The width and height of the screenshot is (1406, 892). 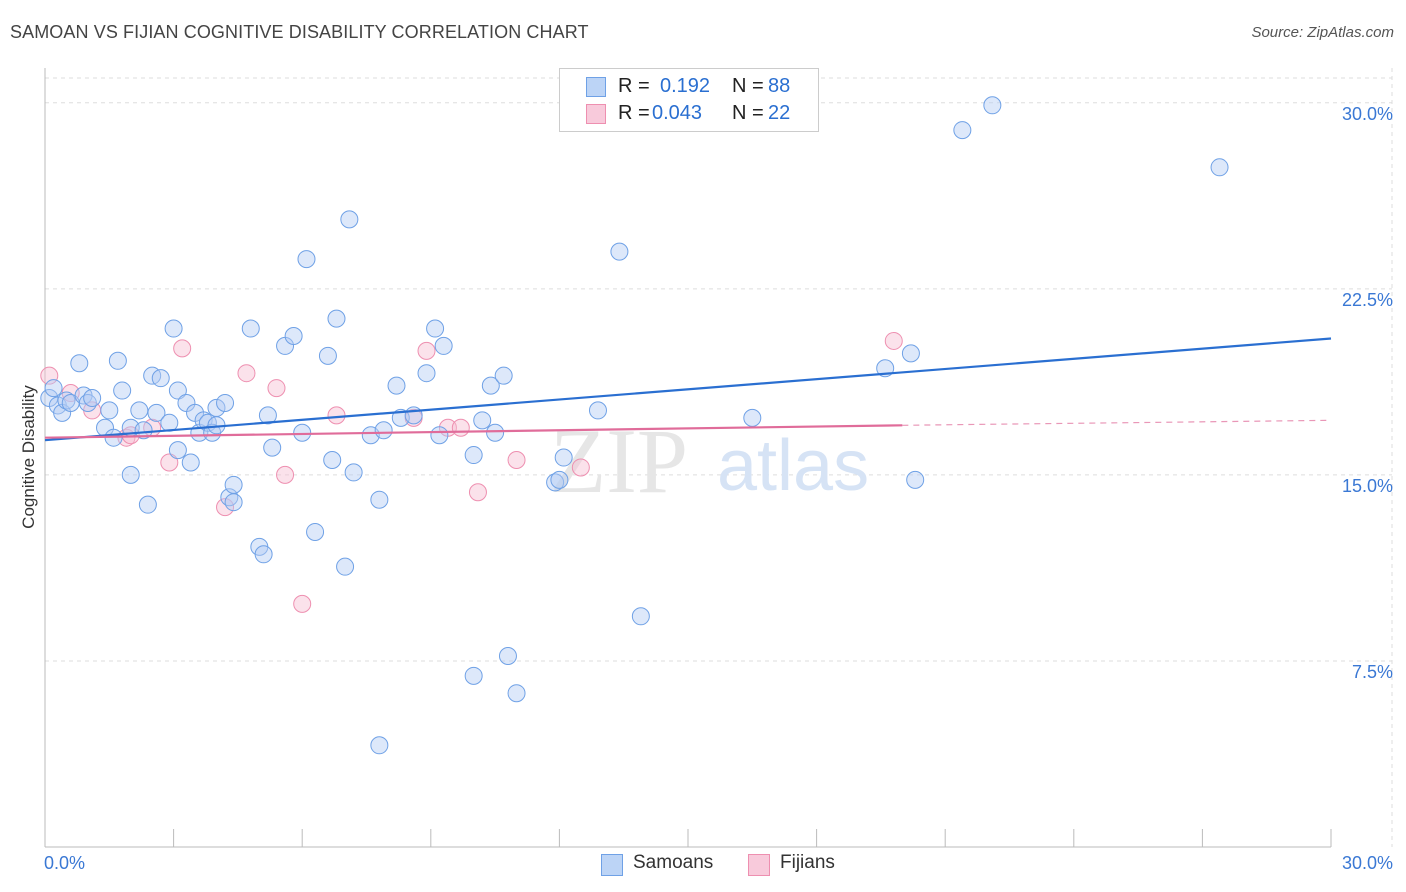 What do you see at coordinates (1367, 486) in the screenshot?
I see `y-tick-label: 15.0%` at bounding box center [1367, 486].